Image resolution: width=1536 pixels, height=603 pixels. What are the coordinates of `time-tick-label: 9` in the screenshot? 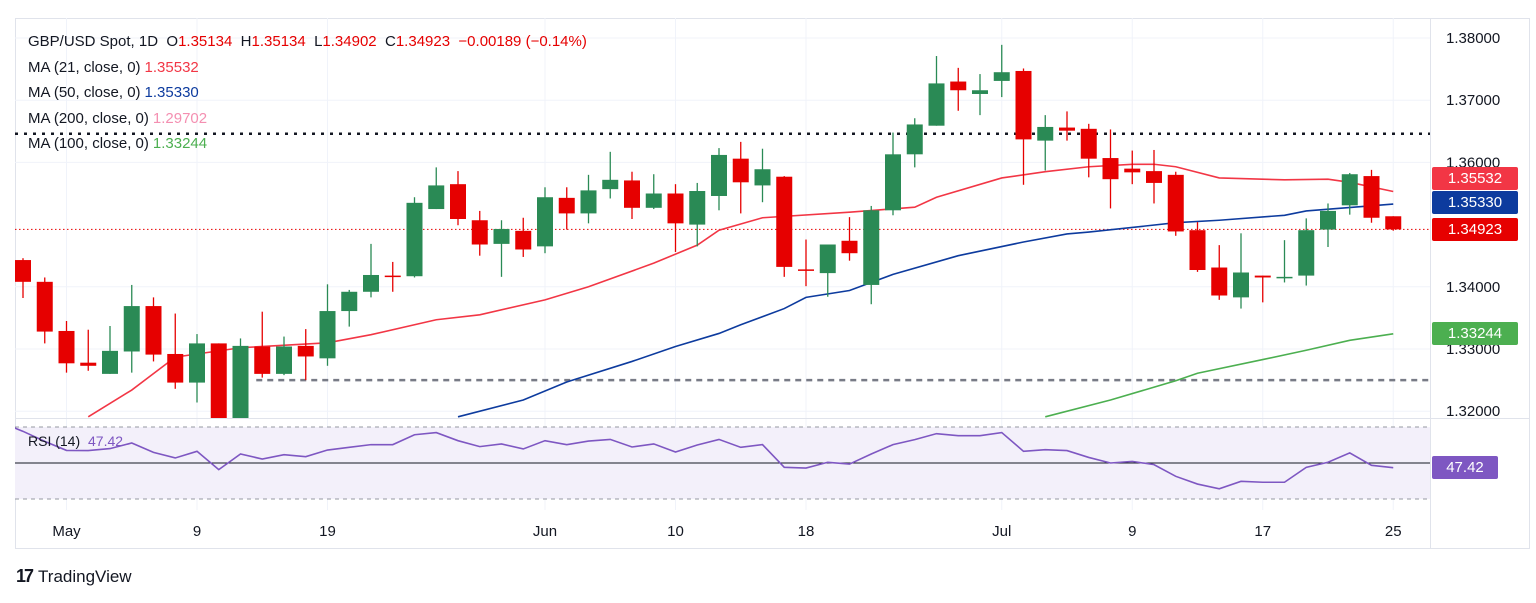 It's located at (197, 531).